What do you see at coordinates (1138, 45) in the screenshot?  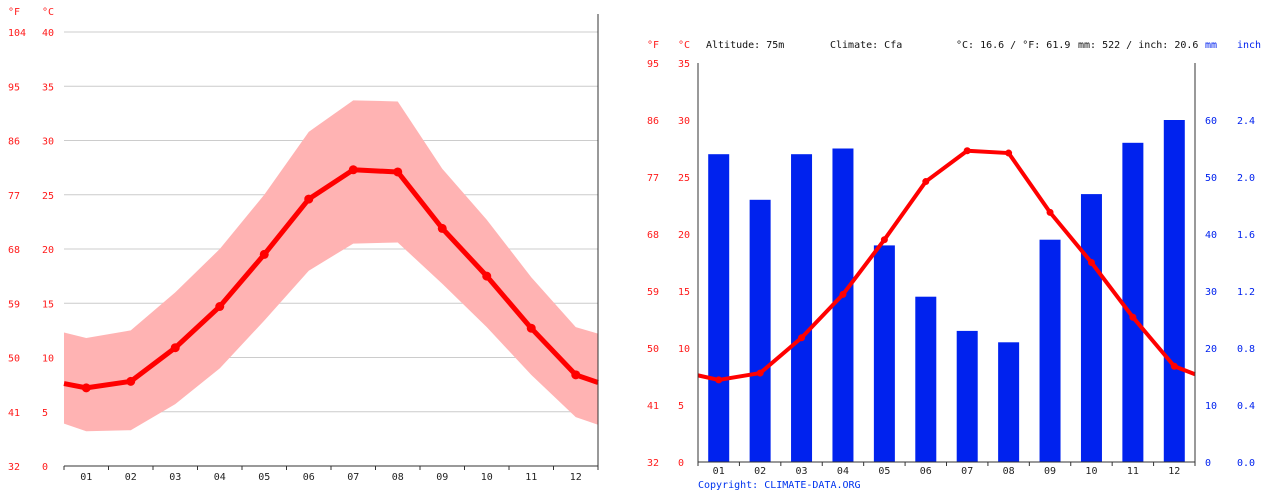 I see `precipitation-total-label: mm: 522 / inch: 20.6` at bounding box center [1138, 45].